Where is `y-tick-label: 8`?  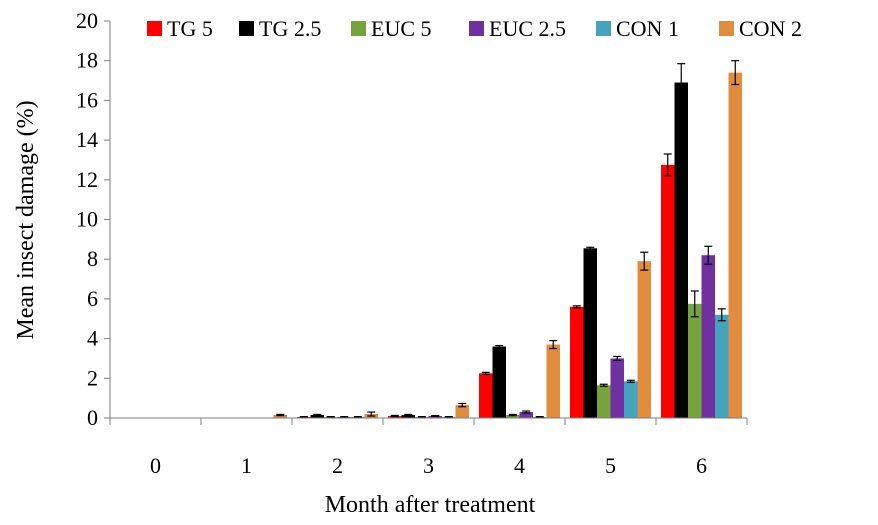 y-tick-label: 8 is located at coordinates (92, 258).